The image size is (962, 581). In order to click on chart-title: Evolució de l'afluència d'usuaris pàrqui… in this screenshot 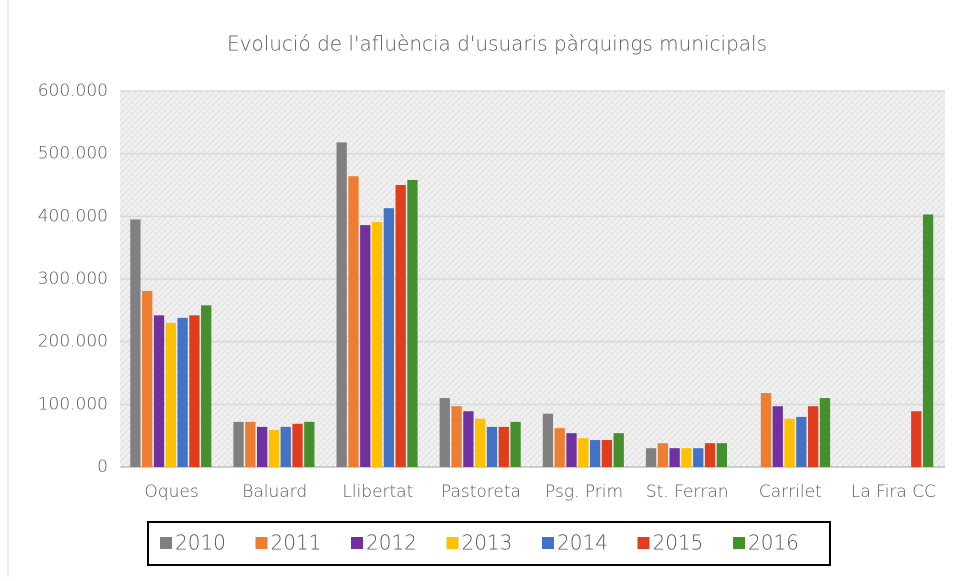, I will do `click(497, 44)`.